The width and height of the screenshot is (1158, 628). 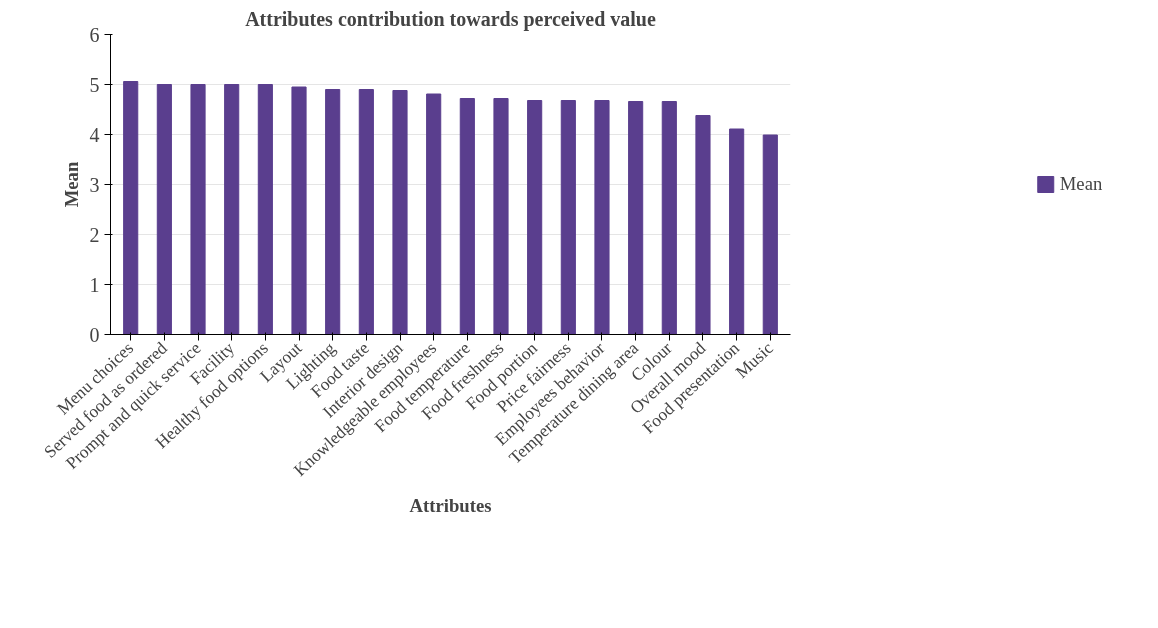 What do you see at coordinates (94, 184) in the screenshot?
I see `y-tick-label: 3` at bounding box center [94, 184].